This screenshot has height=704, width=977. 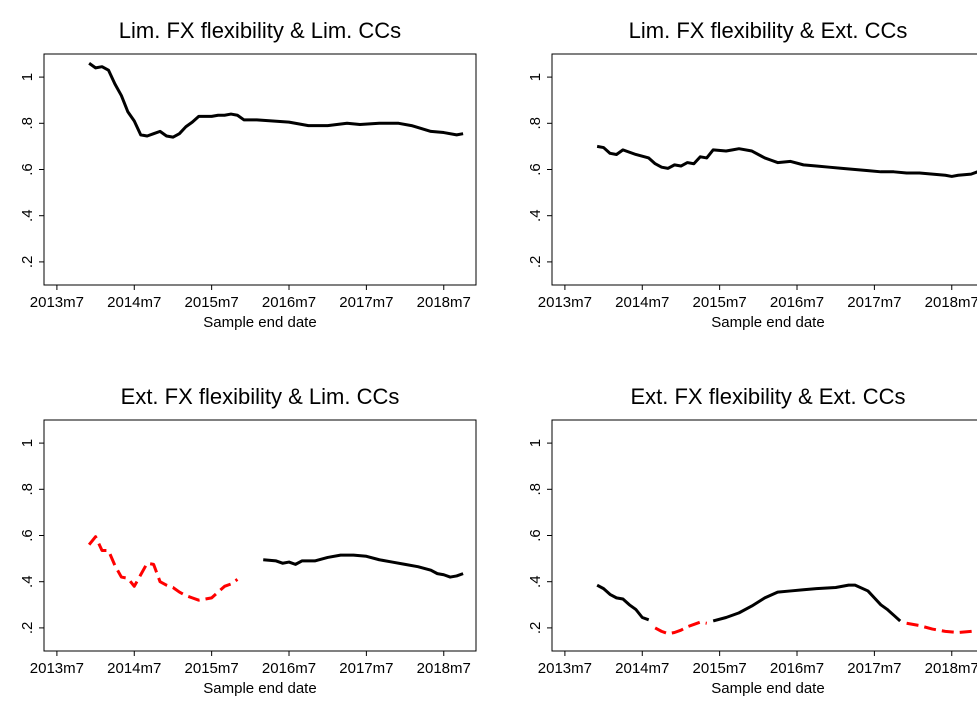 What do you see at coordinates (768, 30) in the screenshot?
I see `chart-title: Lim. FX flexibility & Ext. CCs` at bounding box center [768, 30].